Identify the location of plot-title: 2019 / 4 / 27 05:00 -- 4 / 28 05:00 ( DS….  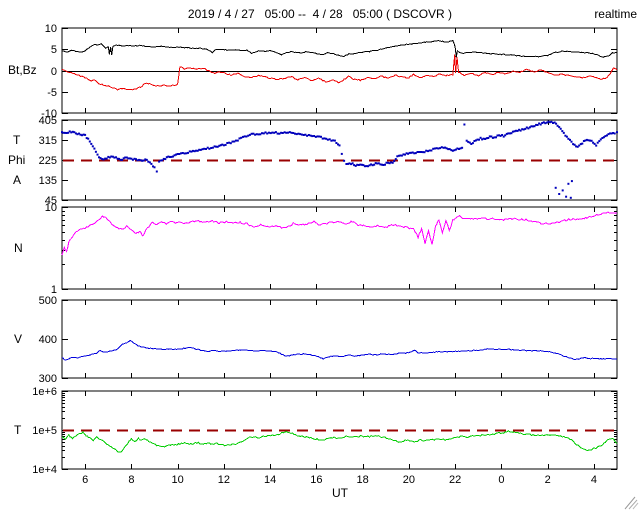
(320, 14).